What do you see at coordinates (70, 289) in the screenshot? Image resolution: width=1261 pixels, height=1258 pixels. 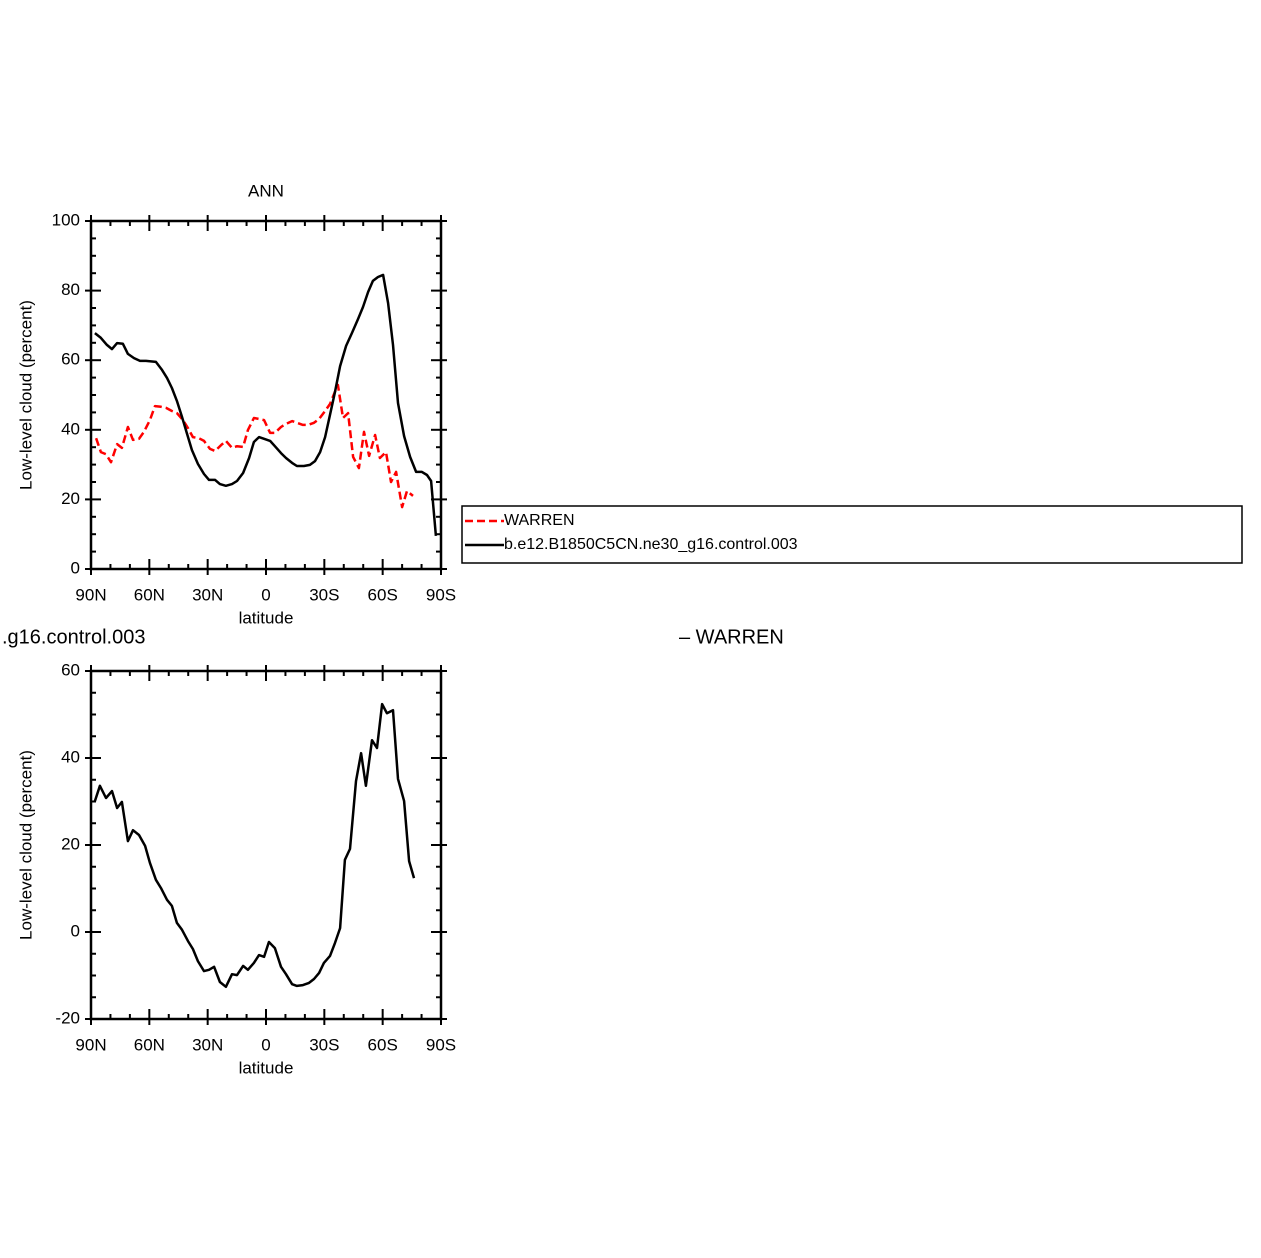 I see `y-tick-label: 80` at bounding box center [70, 289].